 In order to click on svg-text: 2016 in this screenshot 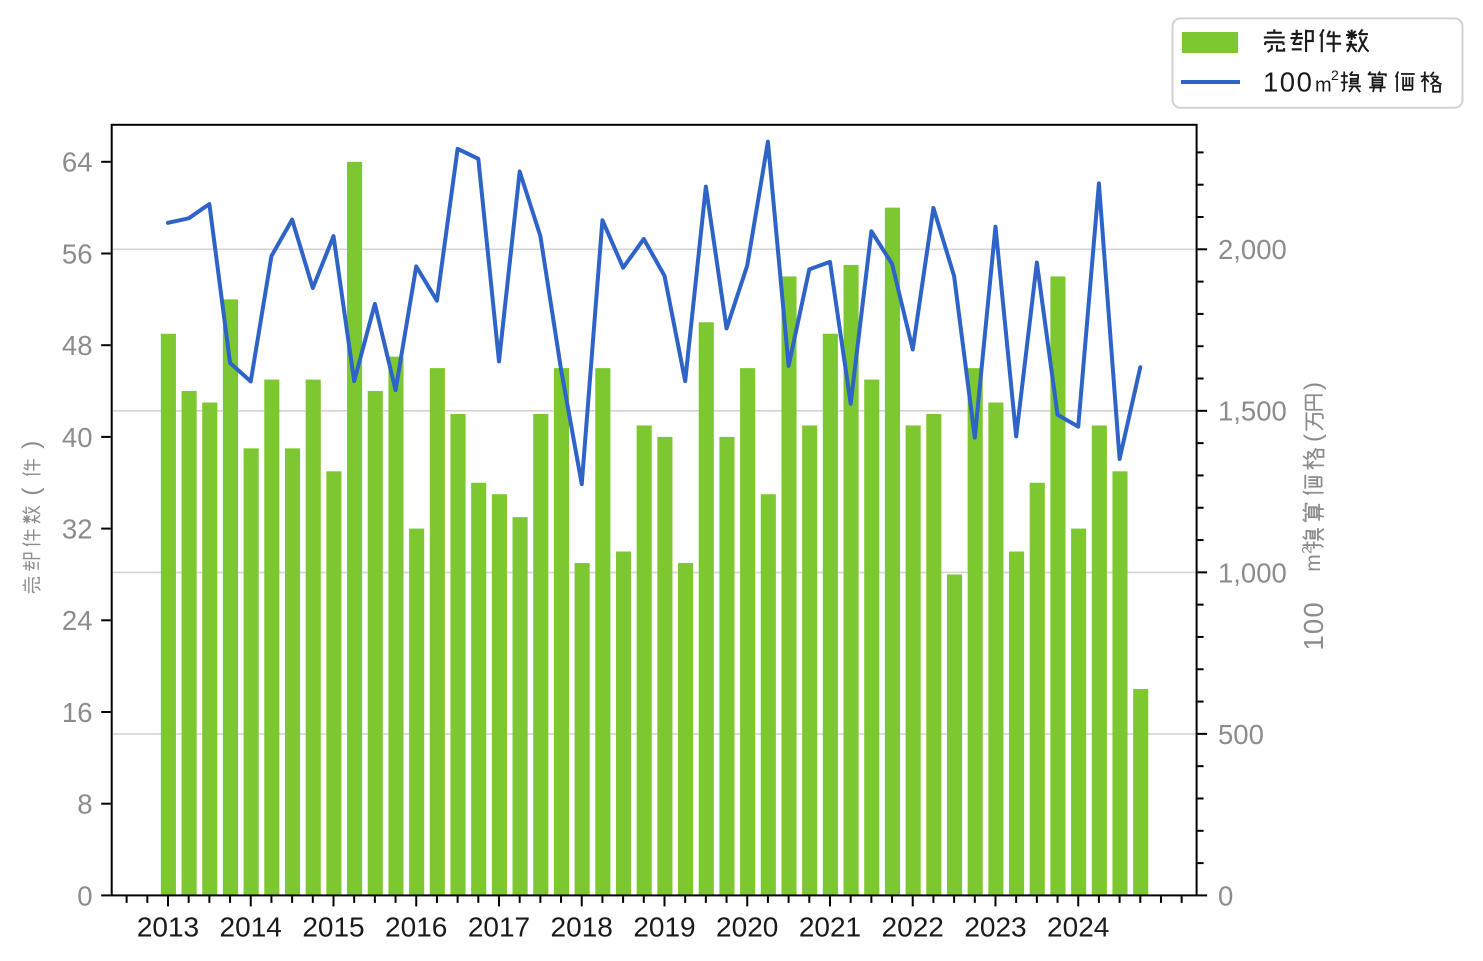, I will do `click(416, 927)`.